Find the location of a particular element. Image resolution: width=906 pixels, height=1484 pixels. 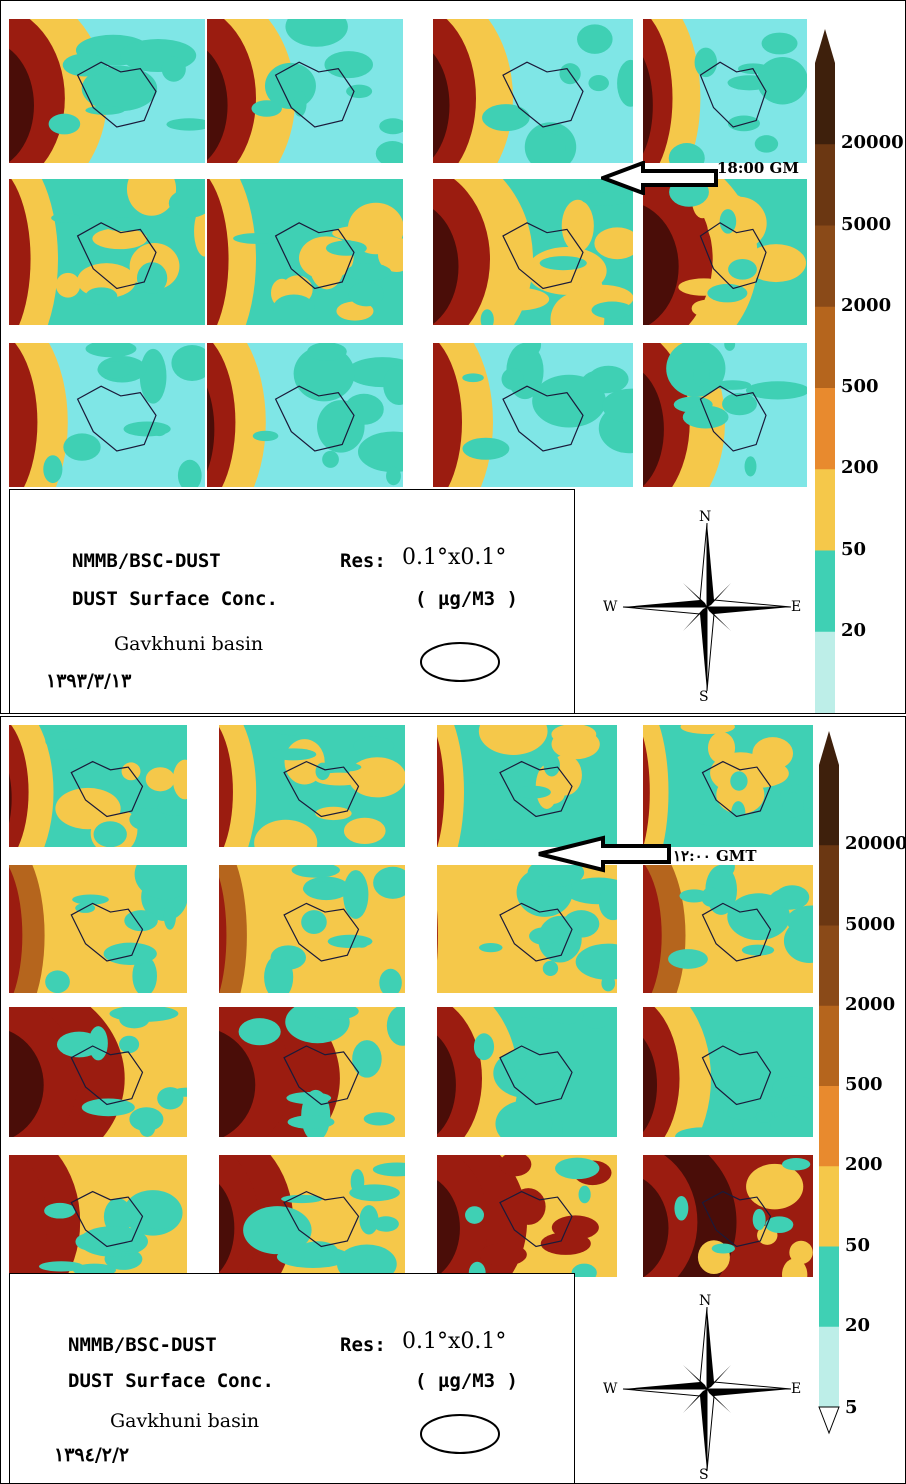

color-scale-2: 20000 5000 2000 500 200 50 20 5 is located at coordinates (859, 1100).